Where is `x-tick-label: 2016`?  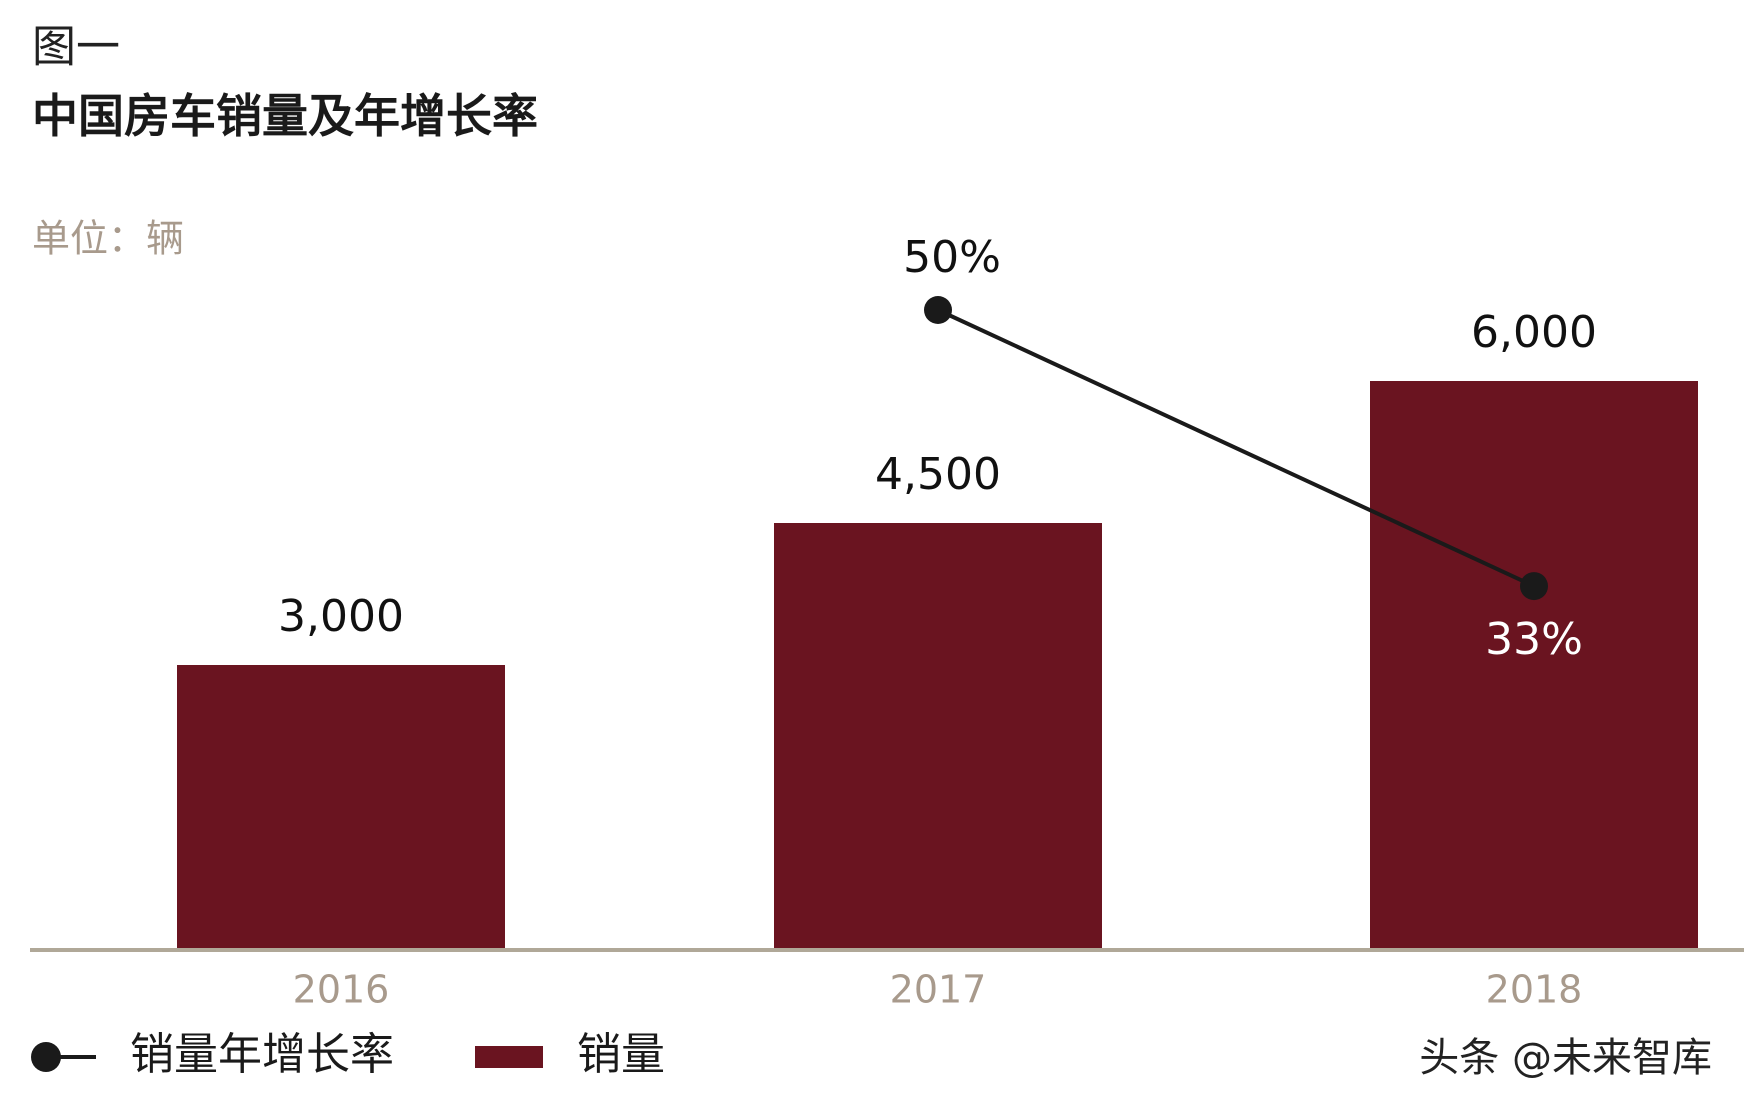 x-tick-label: 2016 is located at coordinates (341, 990).